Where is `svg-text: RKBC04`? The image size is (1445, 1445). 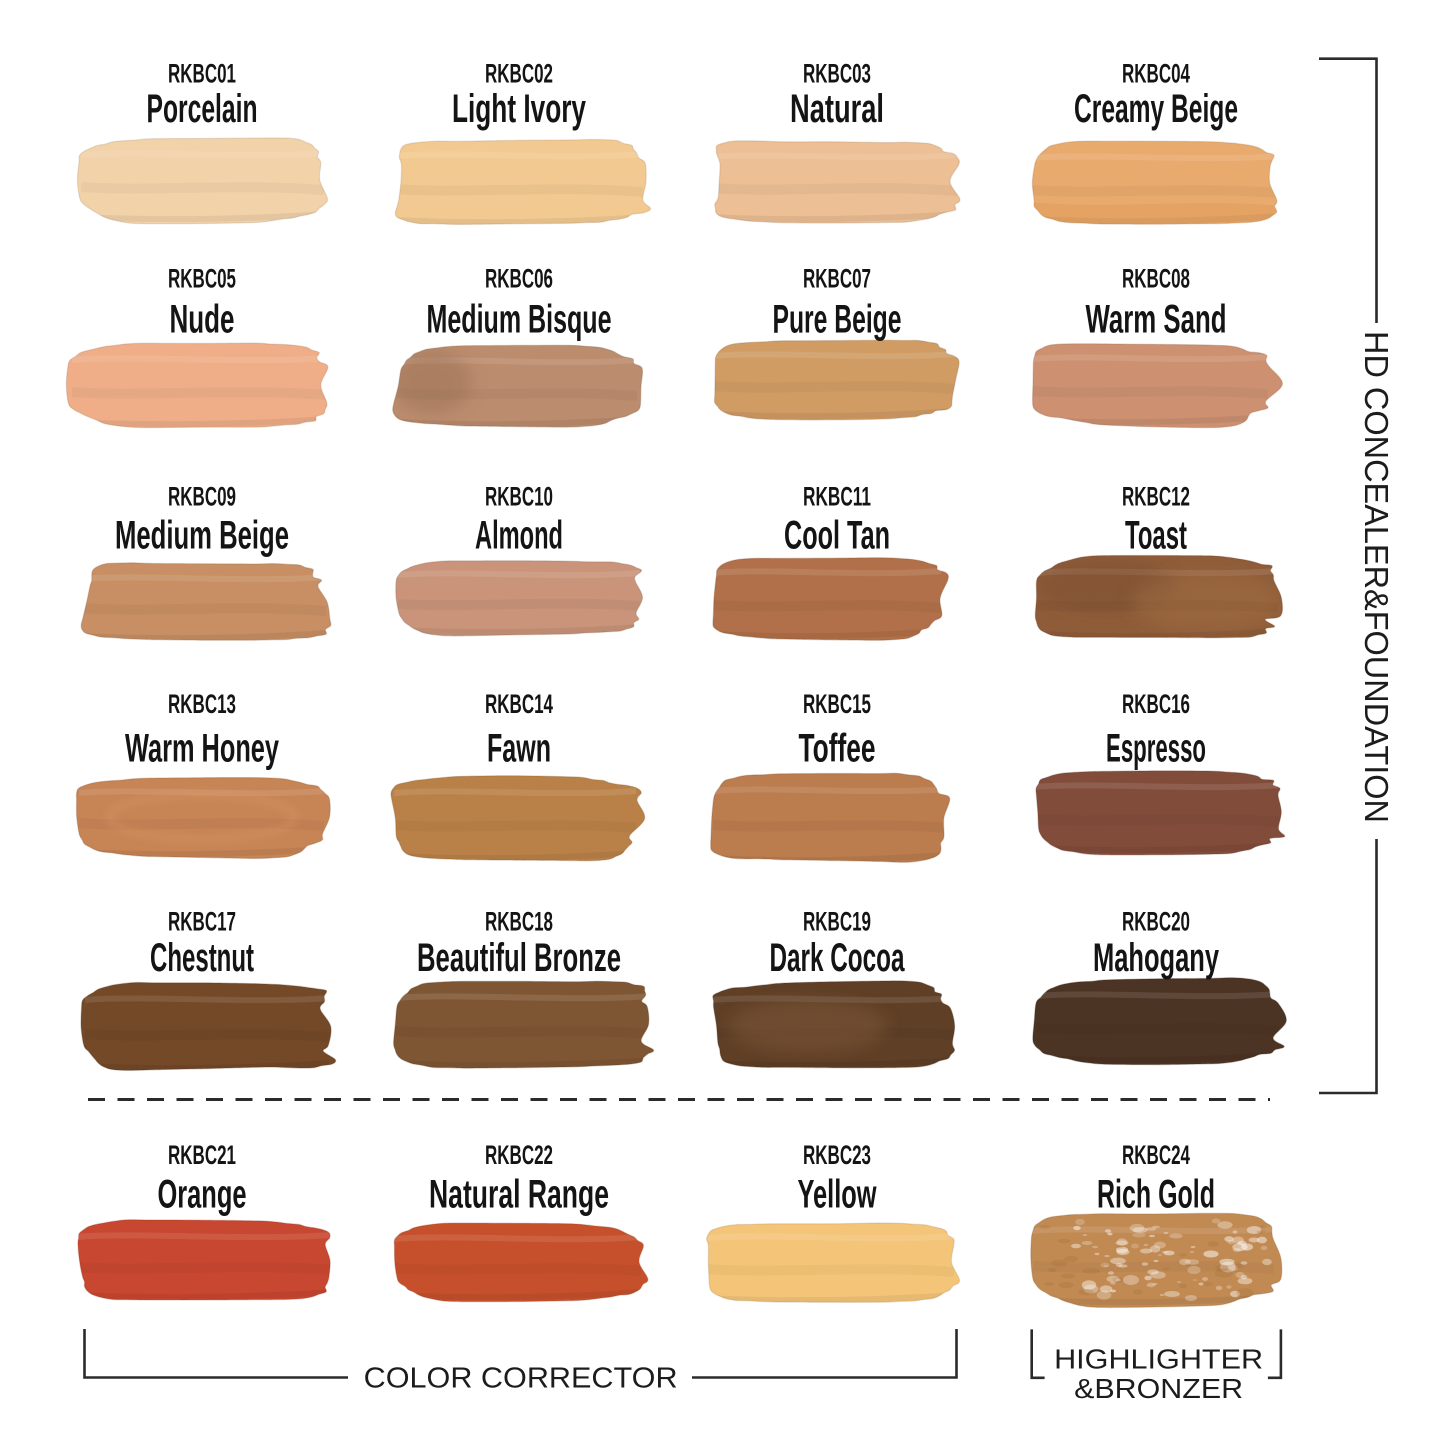 svg-text: RKBC04 is located at coordinates (1156, 73).